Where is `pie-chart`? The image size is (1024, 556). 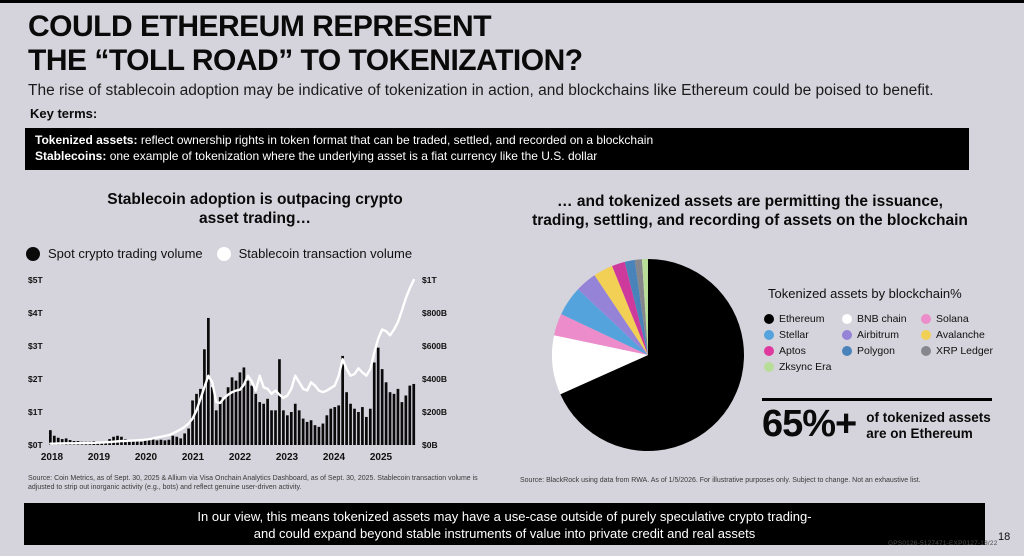
pie-chart is located at coordinates (648, 355).